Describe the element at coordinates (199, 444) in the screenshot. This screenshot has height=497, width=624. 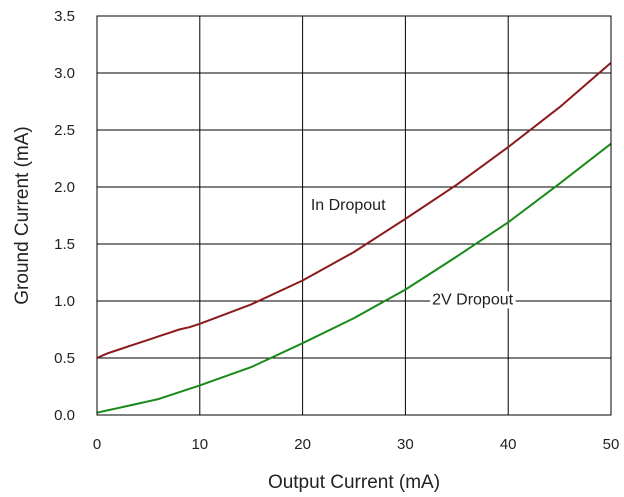
I see `x-tick-label: 10` at that location.